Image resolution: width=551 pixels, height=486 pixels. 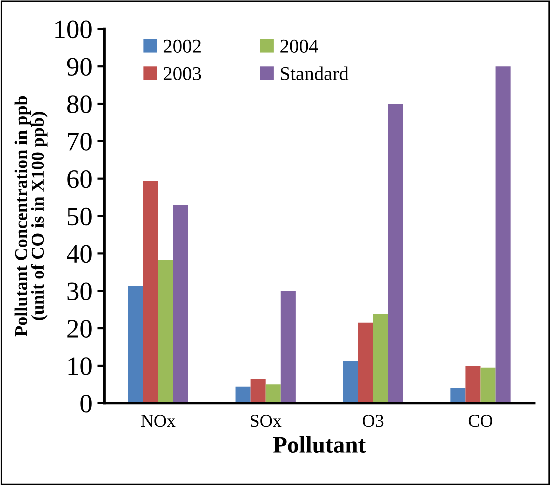 What do you see at coordinates (80, 217) in the screenshot?
I see `y-tick-label: 50` at bounding box center [80, 217].